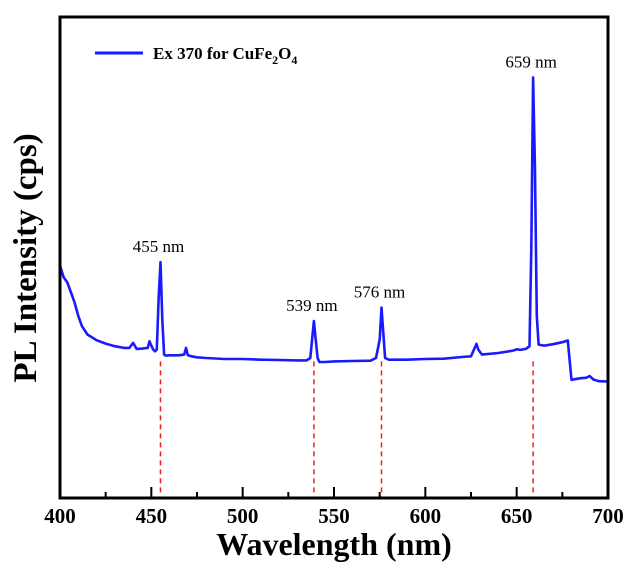  I want to click on y-axis-title: PL Intensity (cps), so click(26, 257).